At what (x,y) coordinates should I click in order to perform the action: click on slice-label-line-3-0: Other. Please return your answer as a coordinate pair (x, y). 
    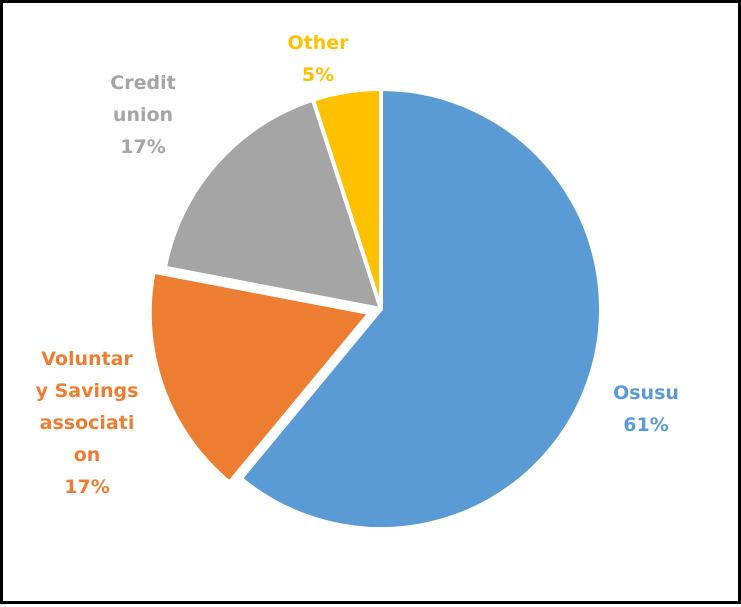
    Looking at the image, I should click on (318, 43).